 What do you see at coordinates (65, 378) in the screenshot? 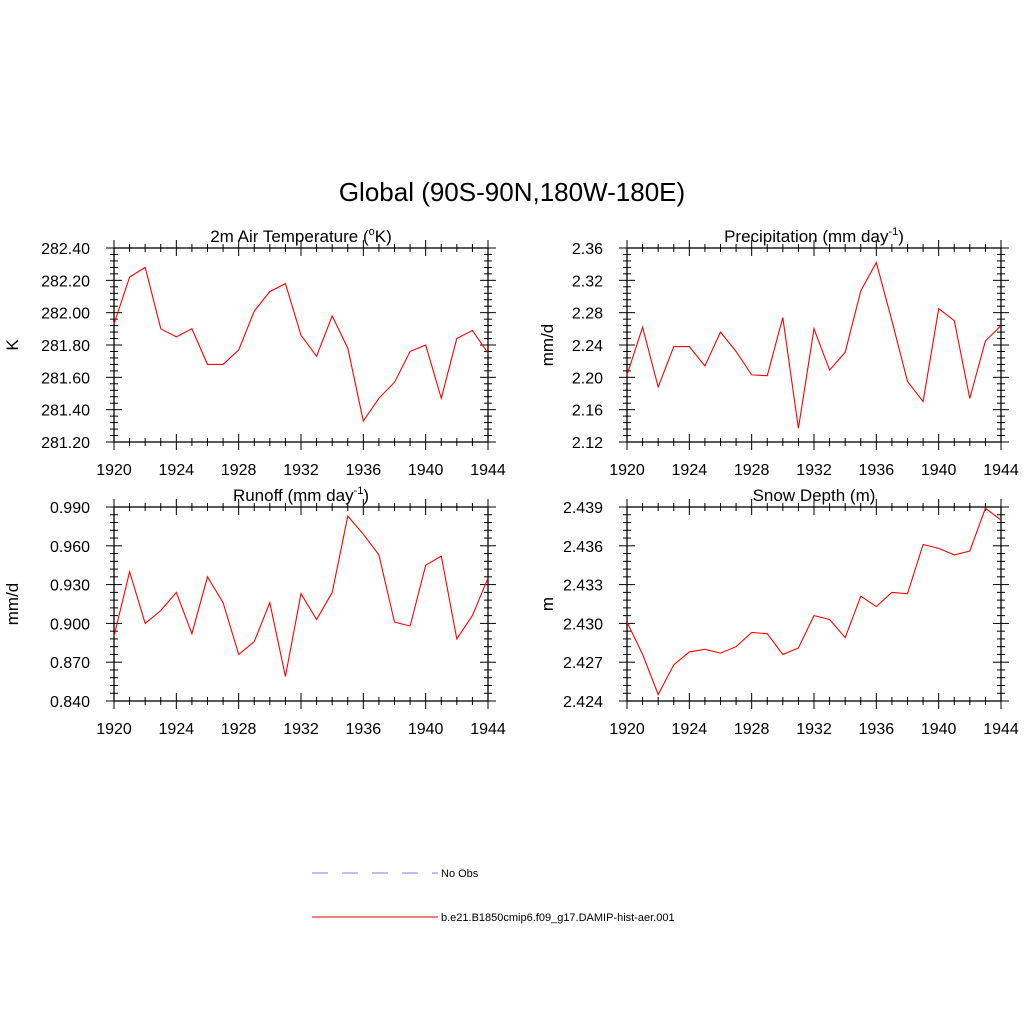
I see `y-tick-label: 281.60` at bounding box center [65, 378].